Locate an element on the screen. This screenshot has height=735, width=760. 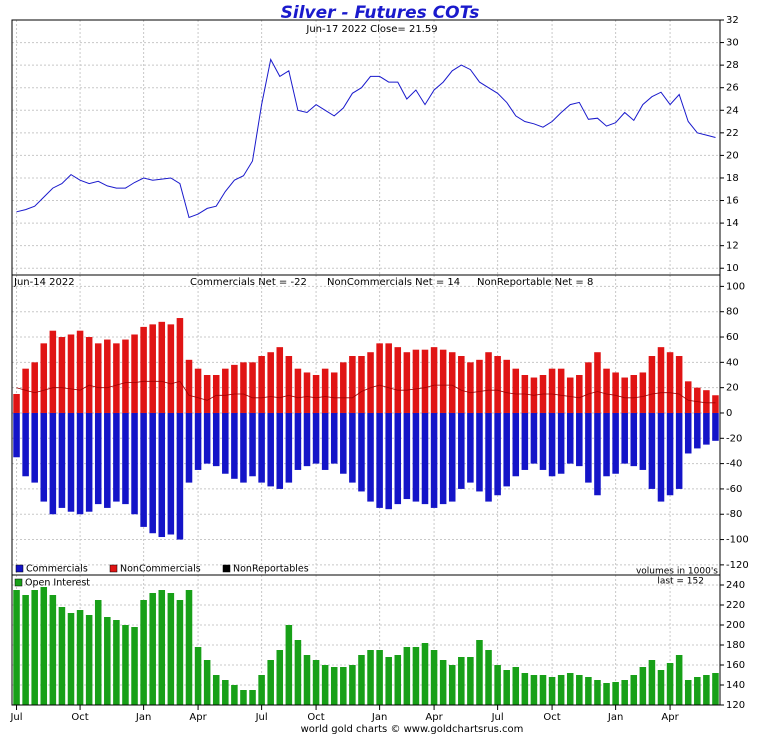
y-tick-label: 200 is located at coordinates (735, 625).